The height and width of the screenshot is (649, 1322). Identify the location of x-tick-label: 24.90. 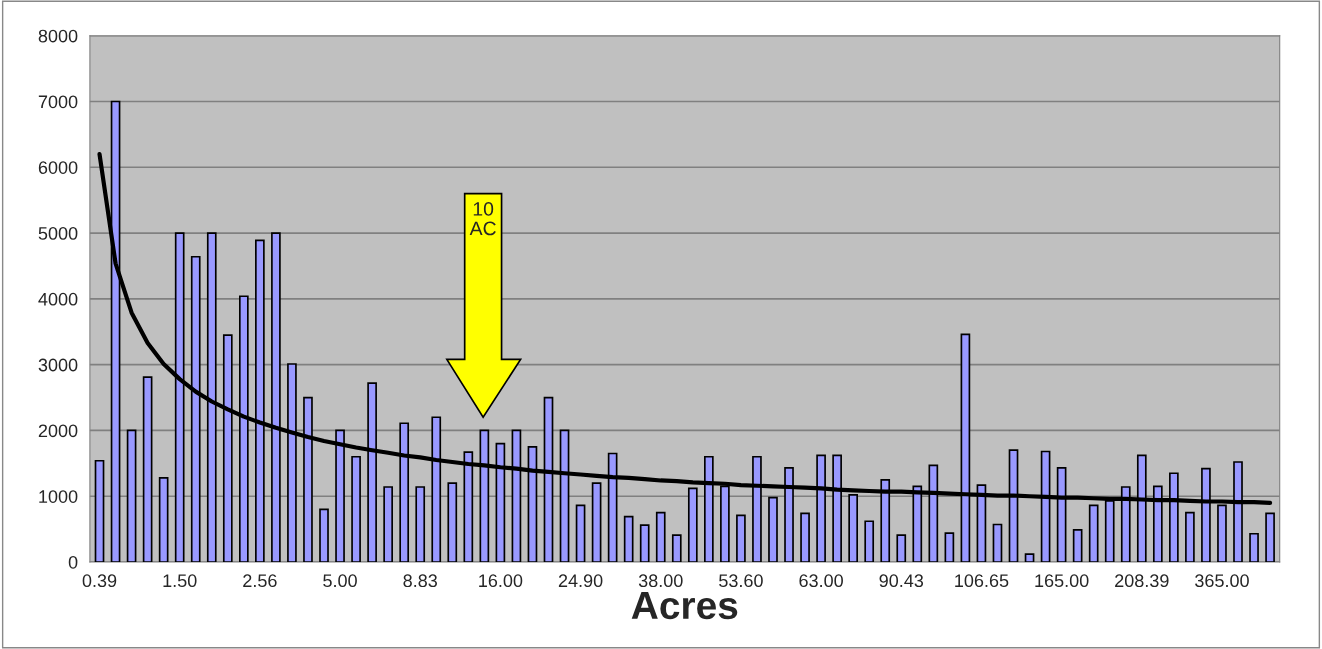
(580, 581).